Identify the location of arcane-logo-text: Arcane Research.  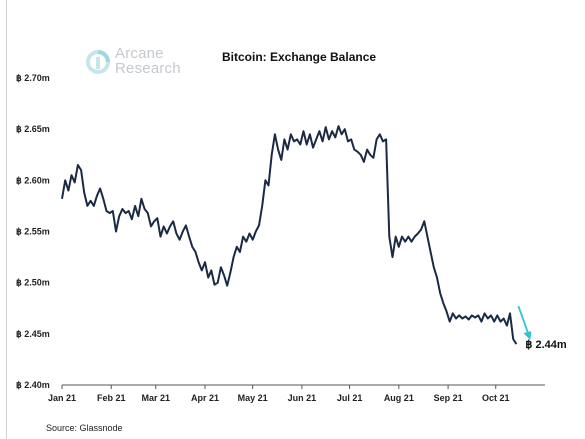
(148, 61).